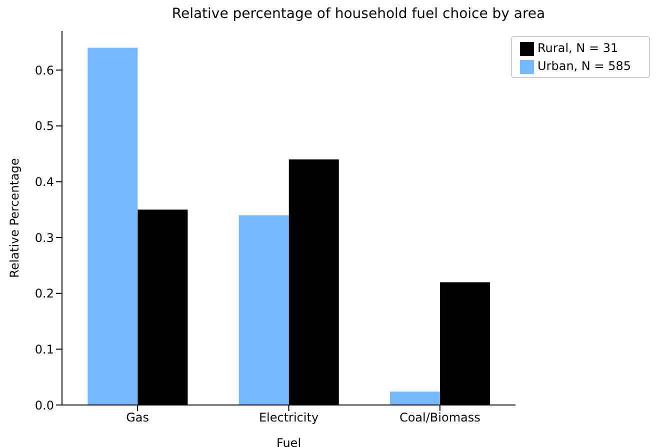 This screenshot has height=447, width=656. Describe the element at coordinates (44, 70) in the screenshot. I see `y-tick-label: 0.6` at that location.